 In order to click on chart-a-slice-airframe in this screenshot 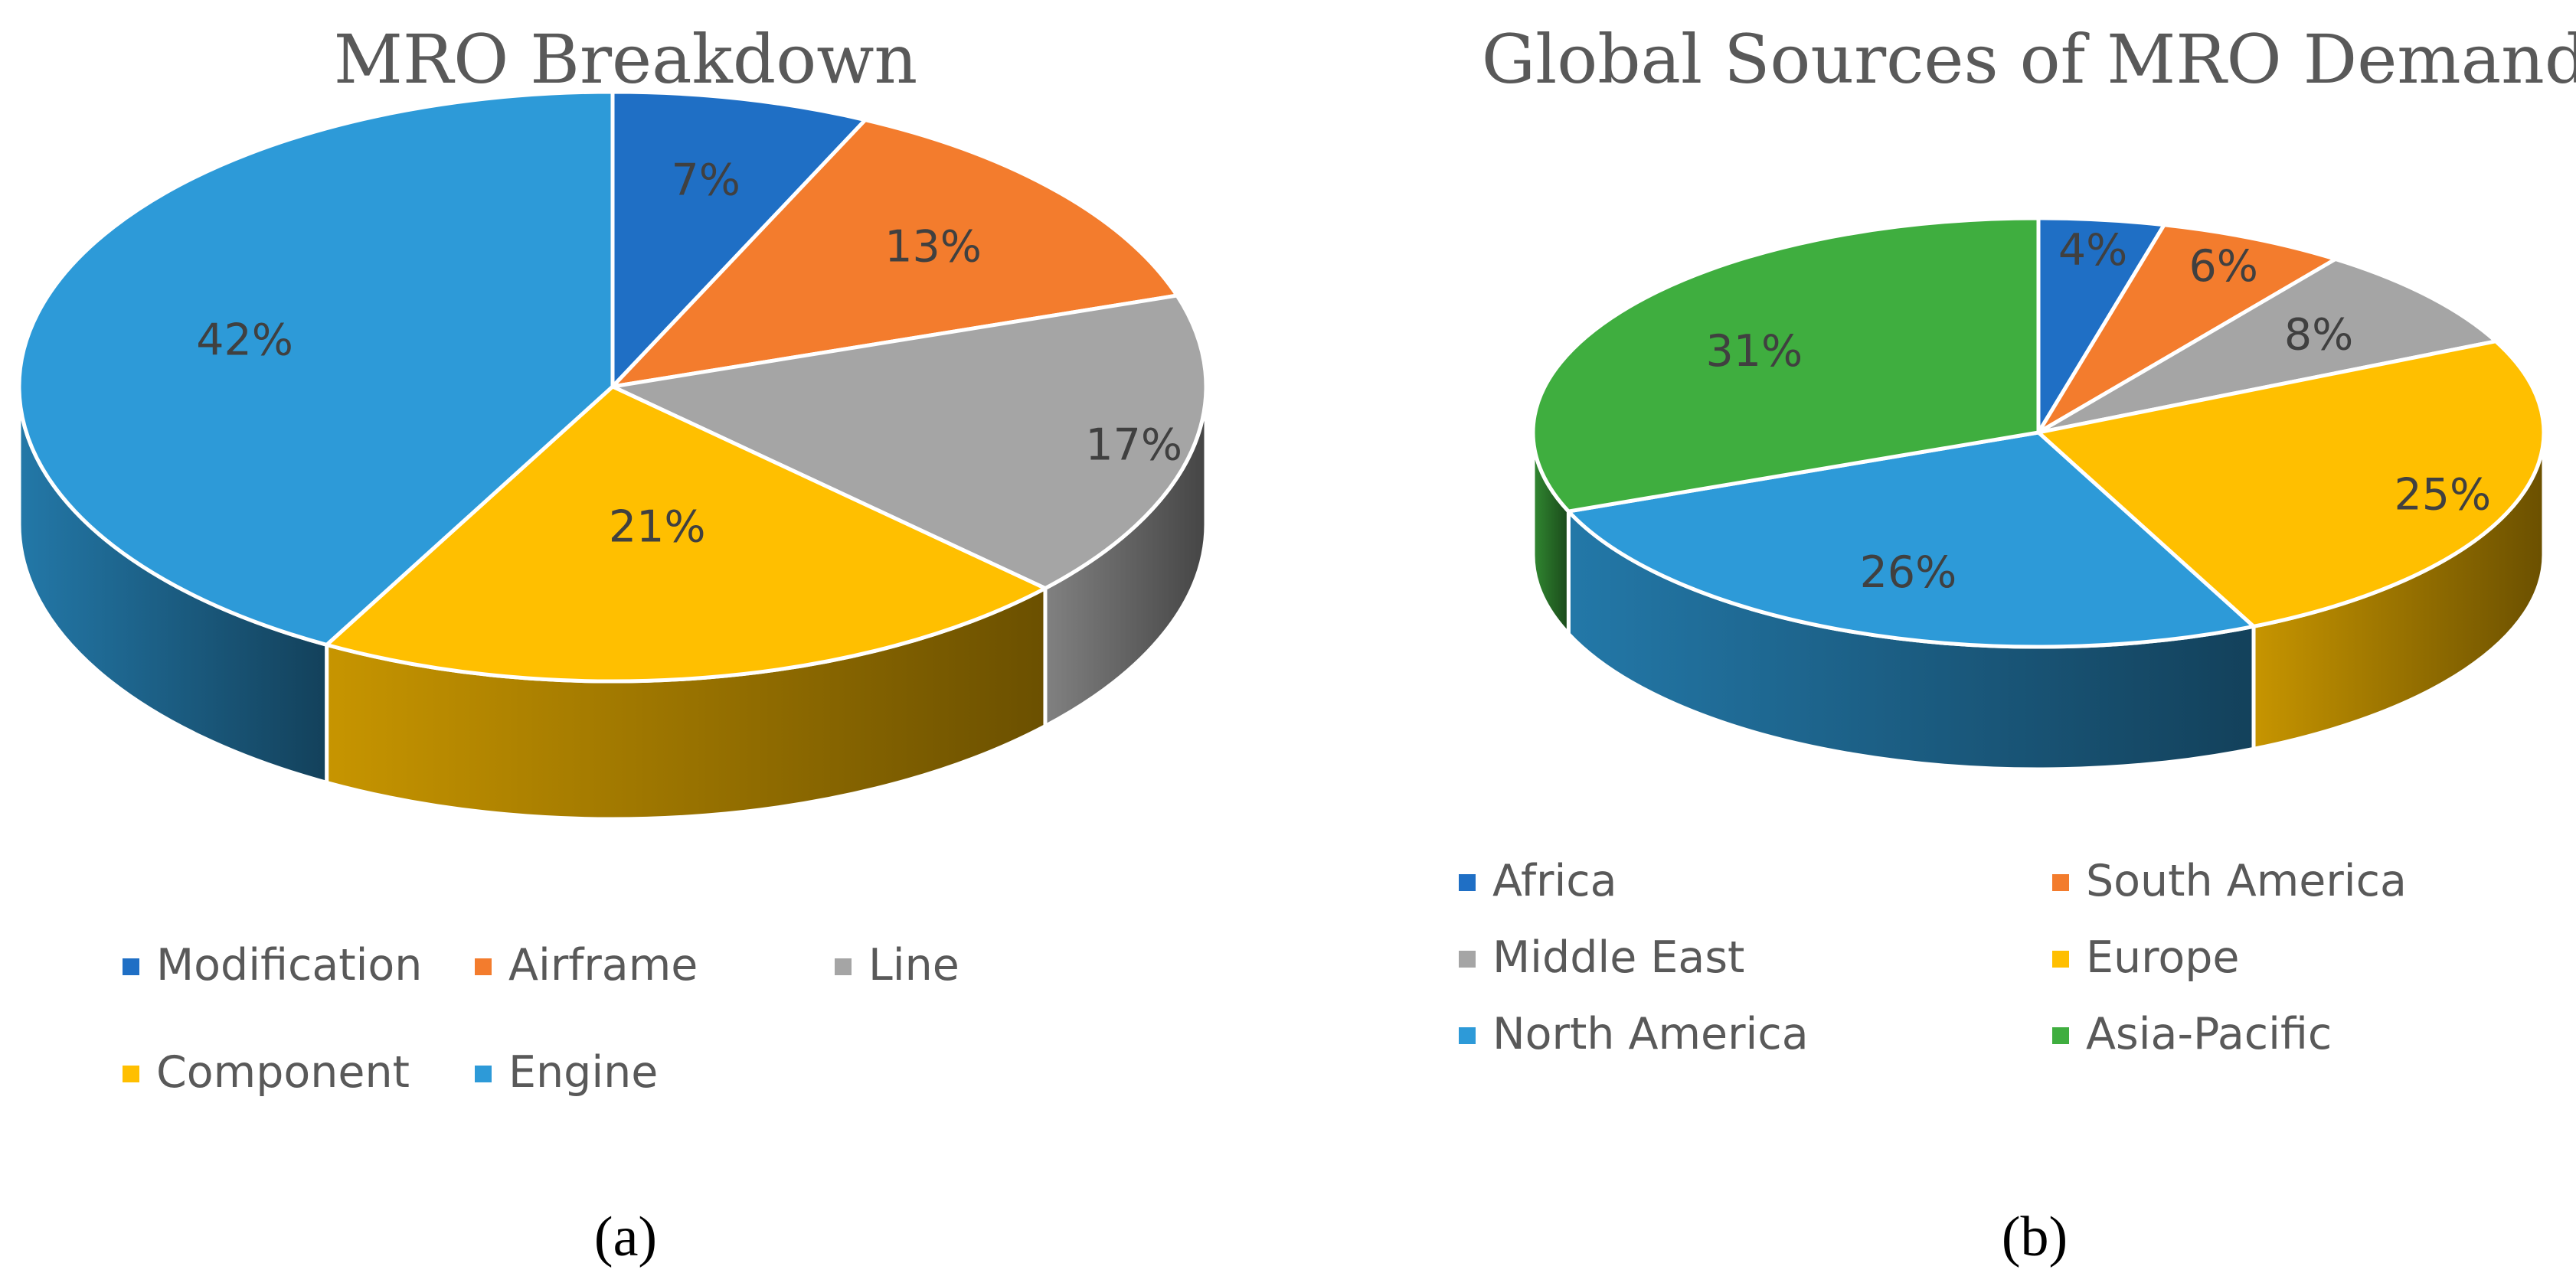, I will do `click(894, 253)`.